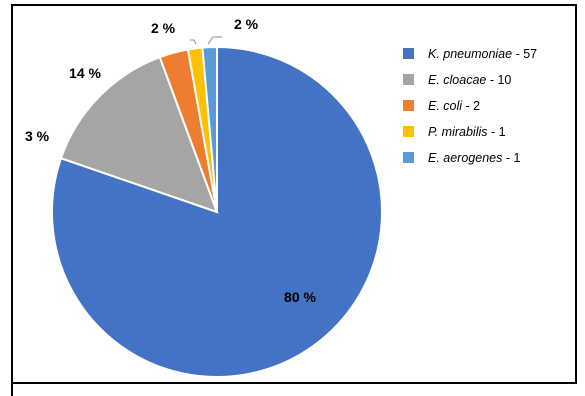  What do you see at coordinates (408, 79) in the screenshot?
I see `legend-swatch-e-cloacae` at bounding box center [408, 79].